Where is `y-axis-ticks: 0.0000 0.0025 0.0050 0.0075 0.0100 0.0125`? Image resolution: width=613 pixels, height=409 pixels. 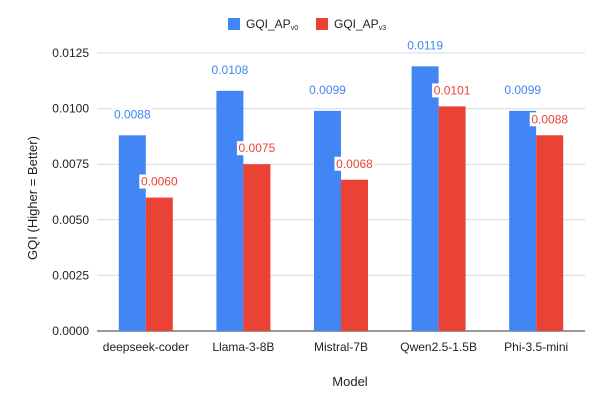
y-axis-ticks: 0.0000 0.0025 0.0050 0.0075 0.0100 0.0125 is located at coordinates (70, 192).